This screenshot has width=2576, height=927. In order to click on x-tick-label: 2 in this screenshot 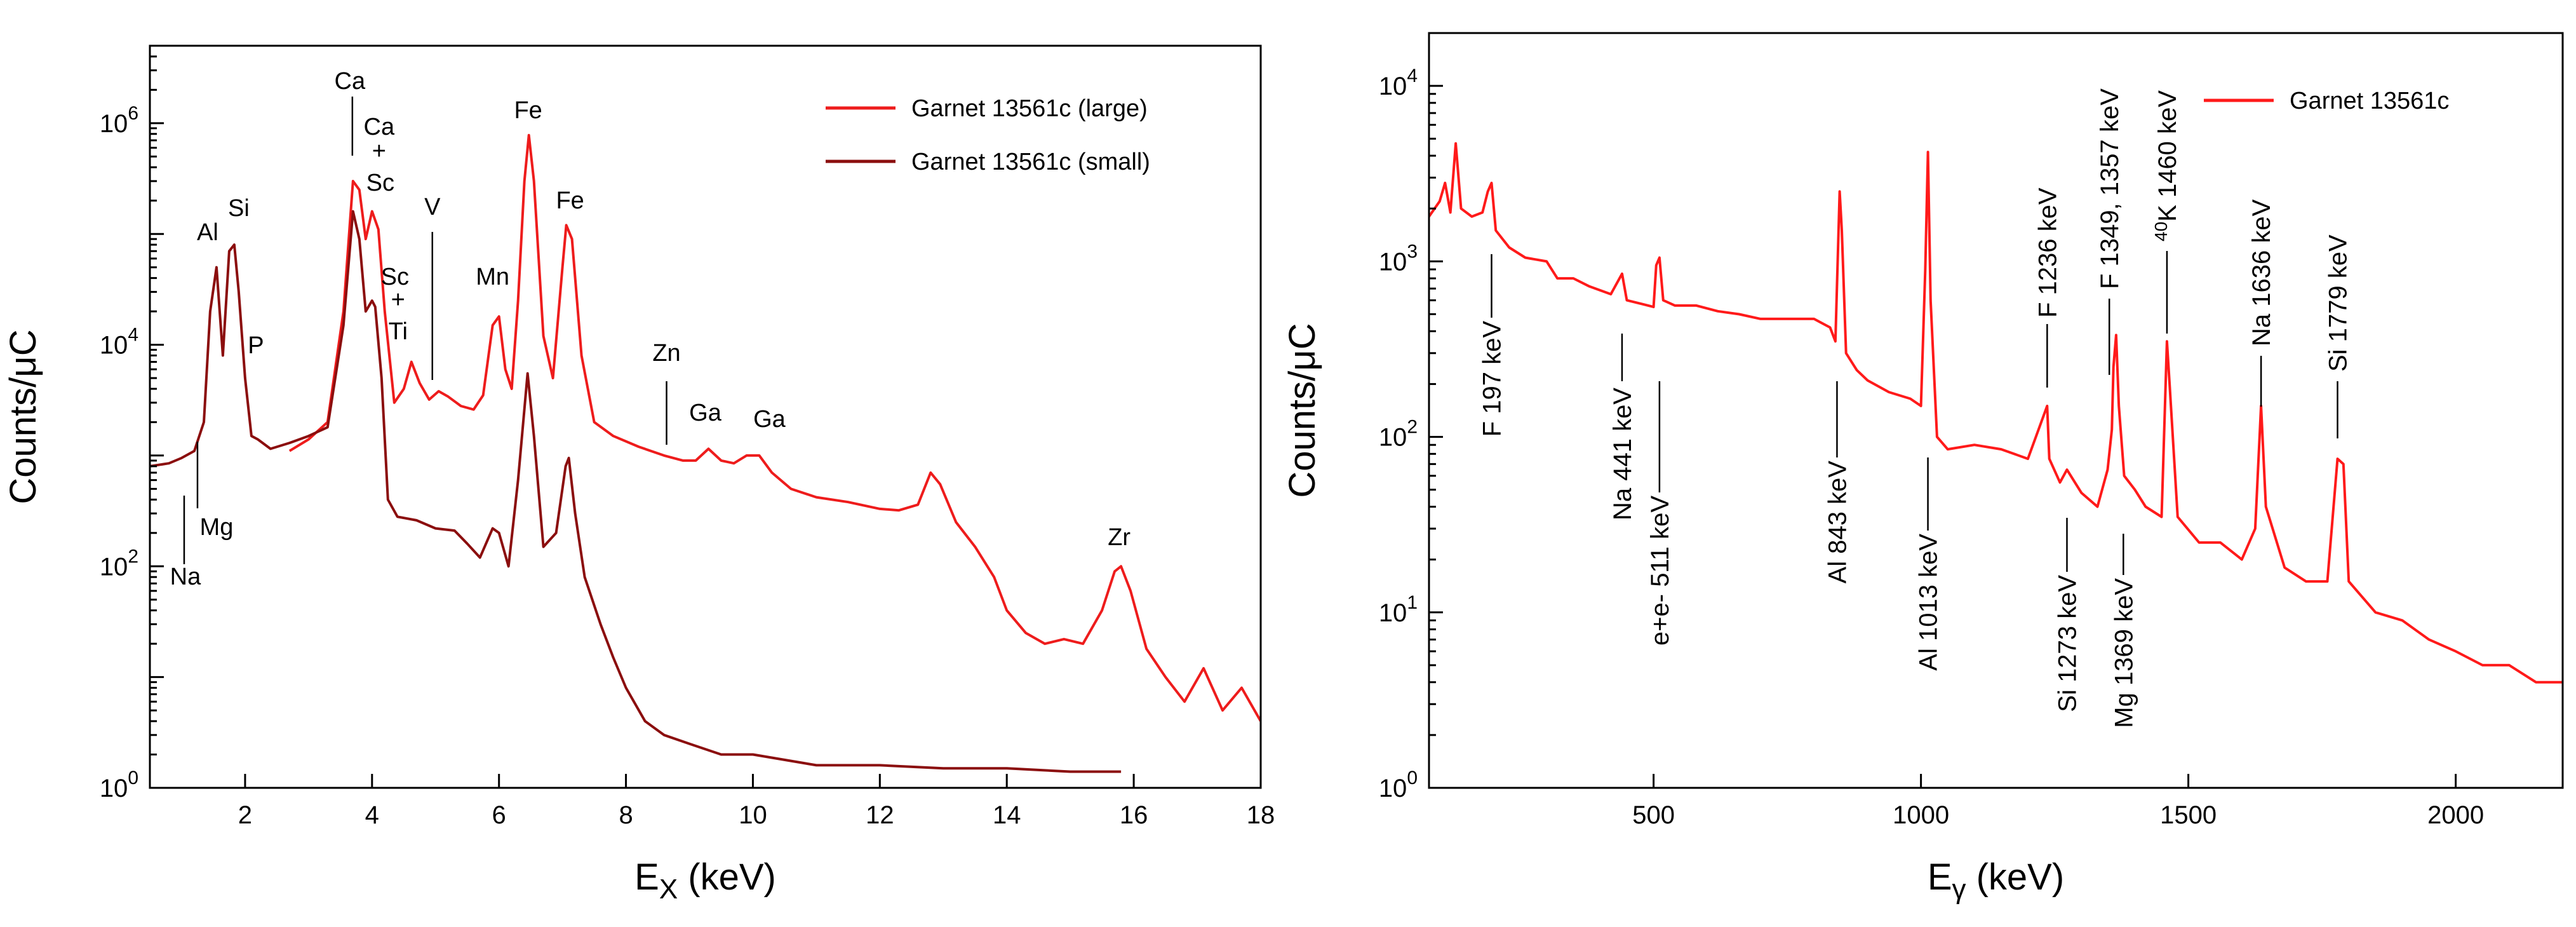, I will do `click(245, 815)`.